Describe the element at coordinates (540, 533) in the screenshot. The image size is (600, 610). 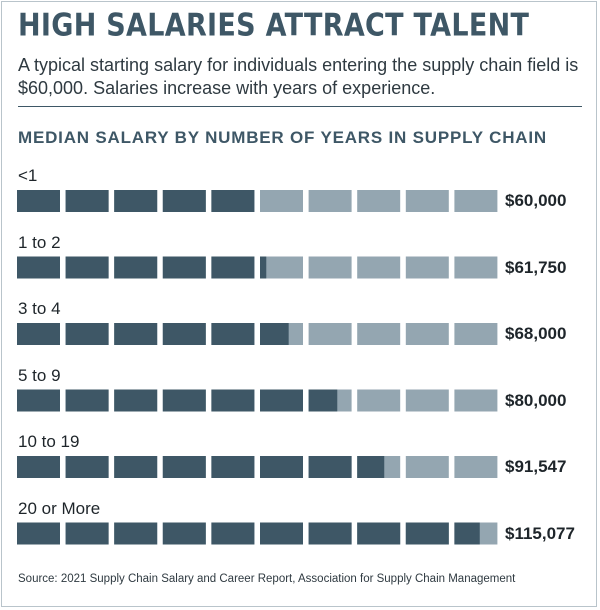
I see `salary-value-label: $115,077` at that location.